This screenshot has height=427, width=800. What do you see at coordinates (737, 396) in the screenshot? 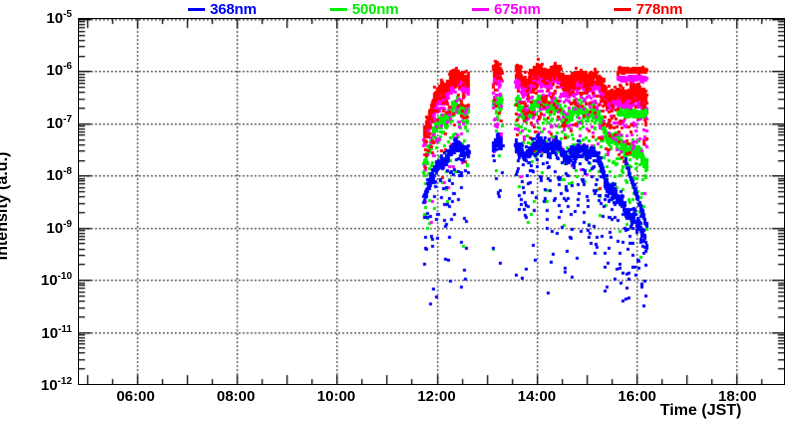
I see `x-tick-label: 18:00` at bounding box center [737, 396].